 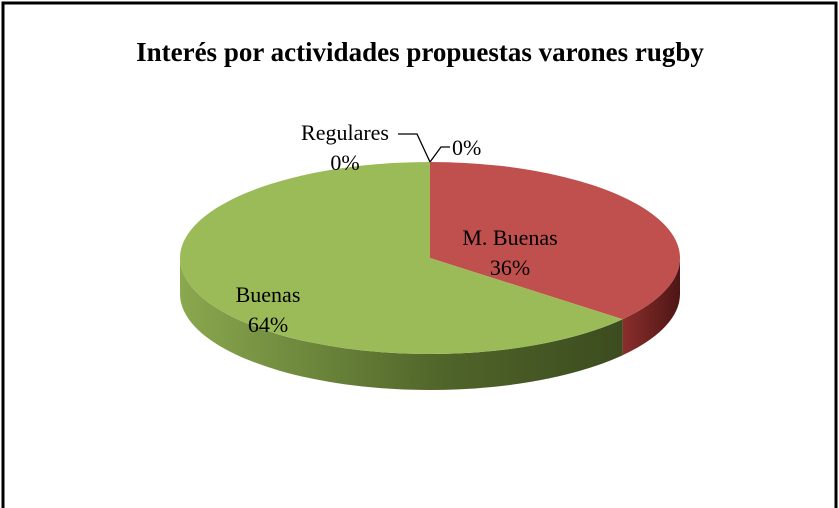 What do you see at coordinates (510, 267) in the screenshot?
I see `slice-value-label: 36%` at bounding box center [510, 267].